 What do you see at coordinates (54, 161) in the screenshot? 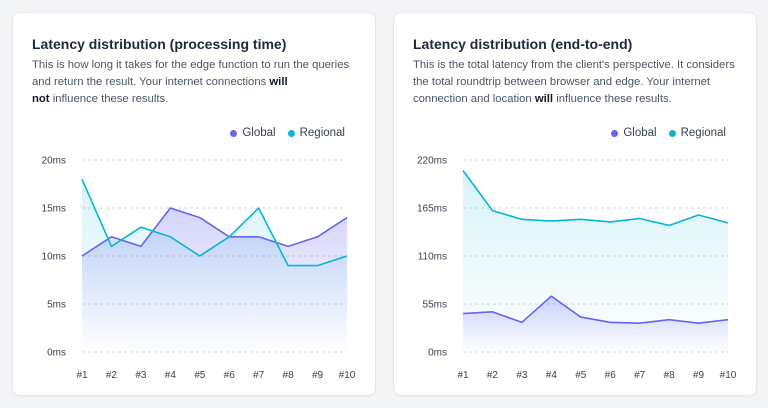
I see `y-tick-label: 20ms` at bounding box center [54, 161].